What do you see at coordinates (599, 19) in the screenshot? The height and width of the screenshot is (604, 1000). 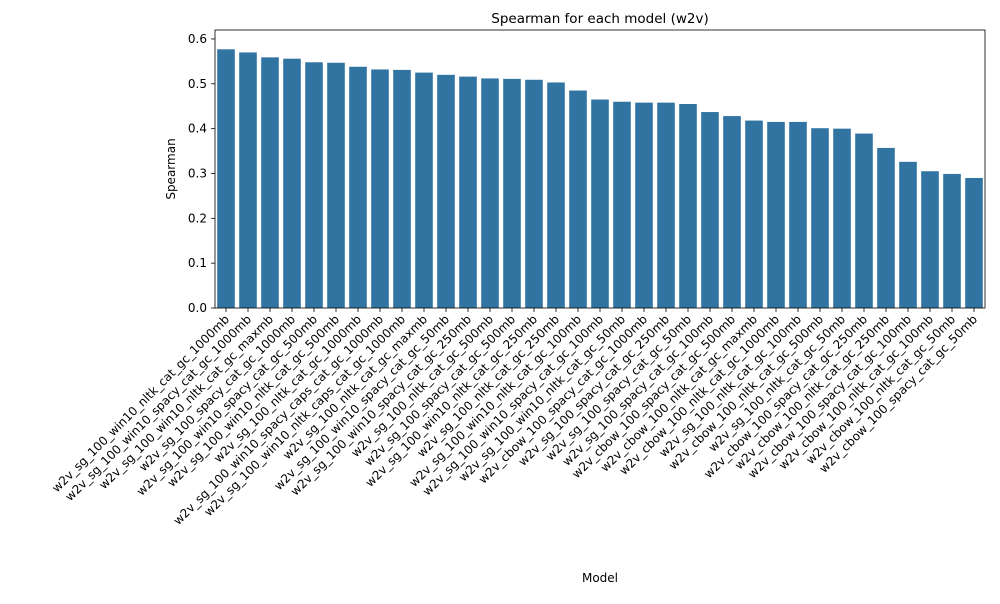 I see `chart-title: Spearman for each model (w2v)` at bounding box center [599, 19].